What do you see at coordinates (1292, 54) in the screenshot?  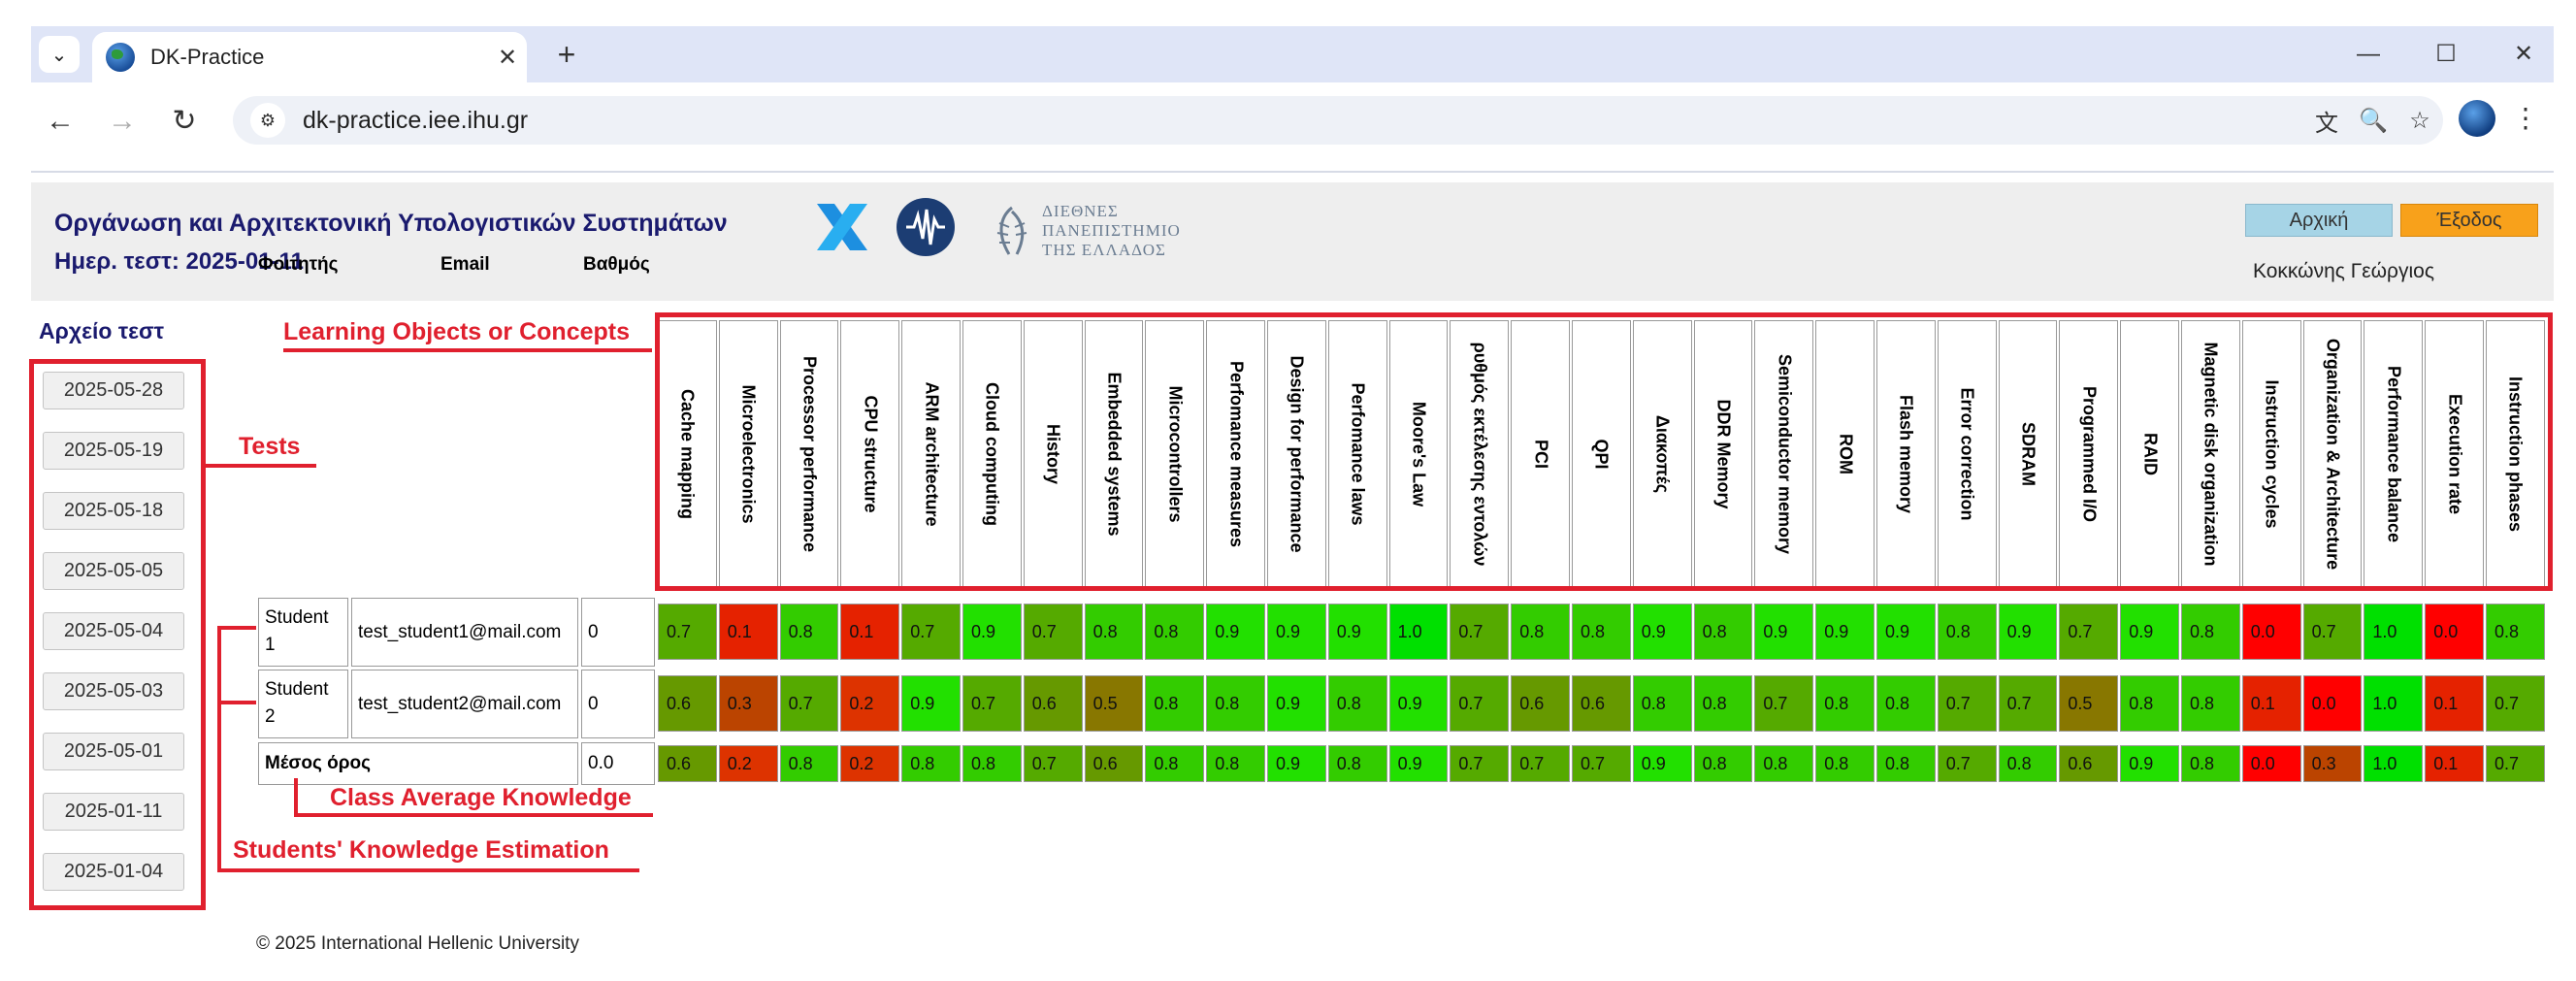 I see `browser-tab-bar: ⌄ DK-Practice ✕ + — ☐ ✕` at bounding box center [1292, 54].